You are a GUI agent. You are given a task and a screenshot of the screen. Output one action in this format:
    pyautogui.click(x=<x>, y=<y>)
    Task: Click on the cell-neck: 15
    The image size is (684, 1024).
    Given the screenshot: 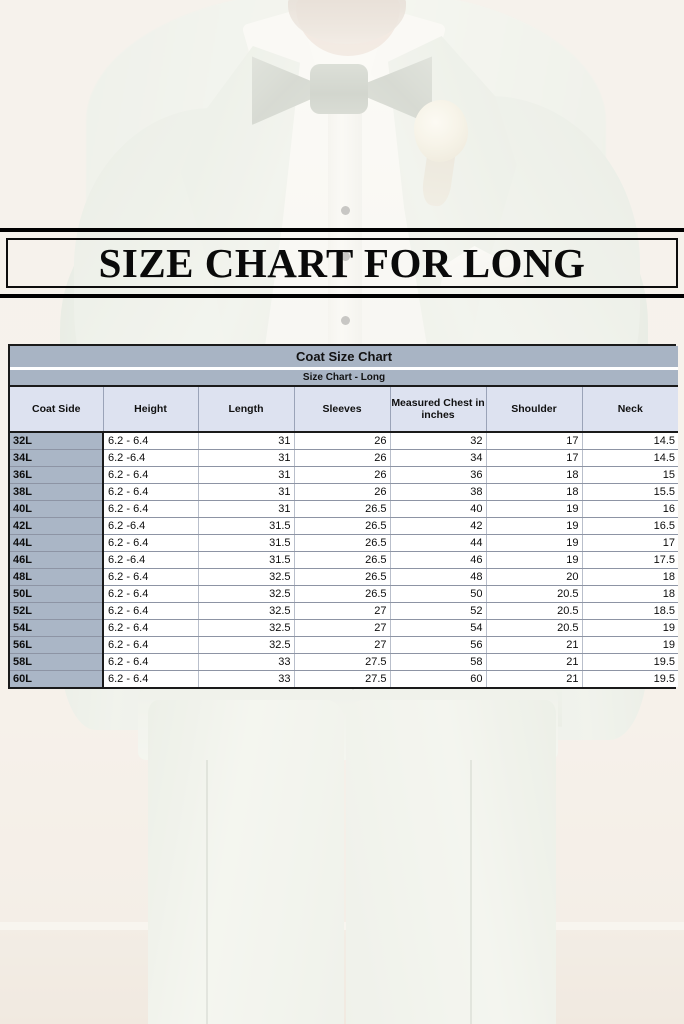 What is the action you would take?
    pyautogui.click(x=630, y=475)
    